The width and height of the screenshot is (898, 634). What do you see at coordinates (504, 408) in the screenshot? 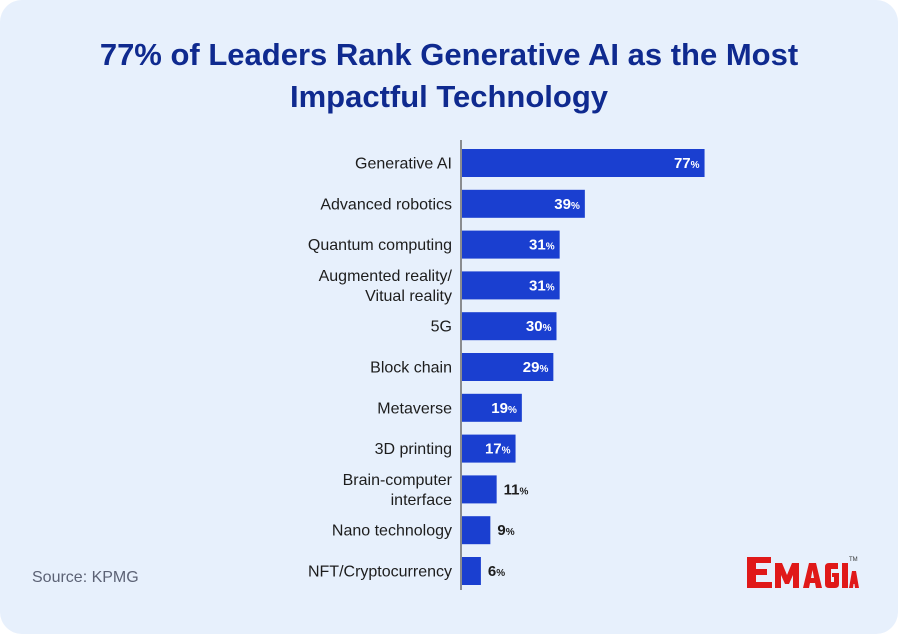
I see `value-label: 19%` at bounding box center [504, 408].